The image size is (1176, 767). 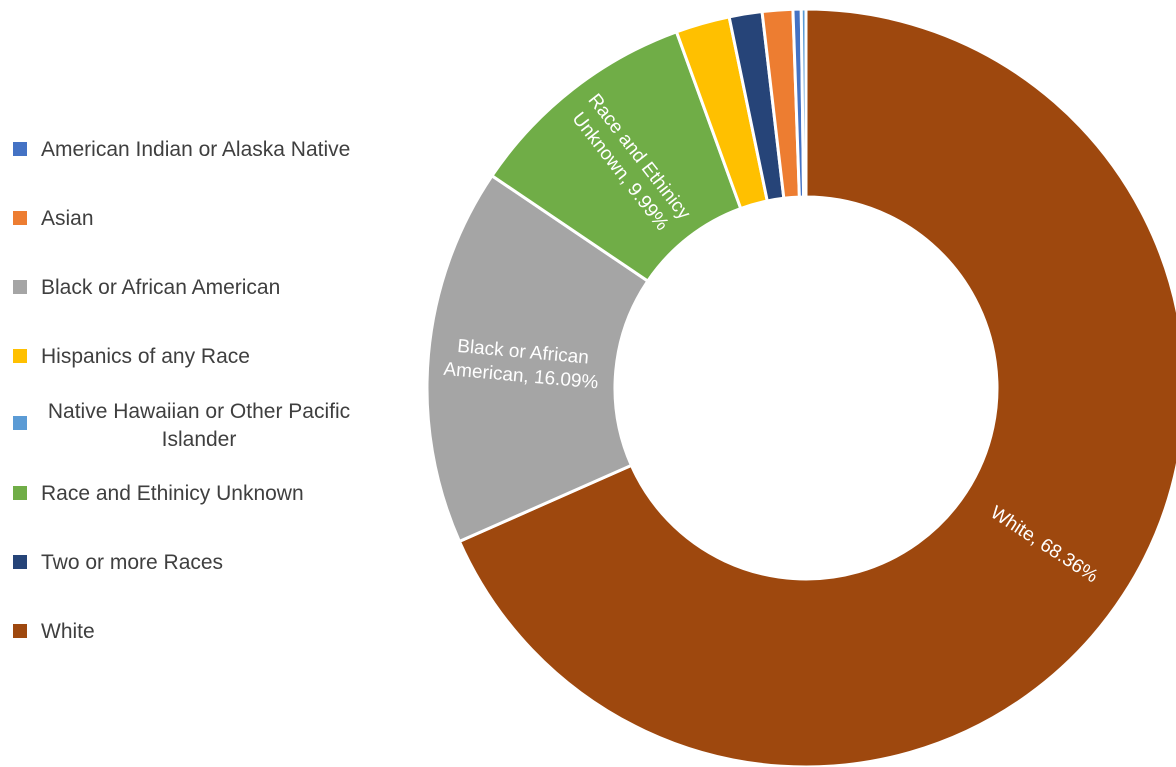 I want to click on legend-item-black-or-african-american: Black or African American, so click(x=146, y=287).